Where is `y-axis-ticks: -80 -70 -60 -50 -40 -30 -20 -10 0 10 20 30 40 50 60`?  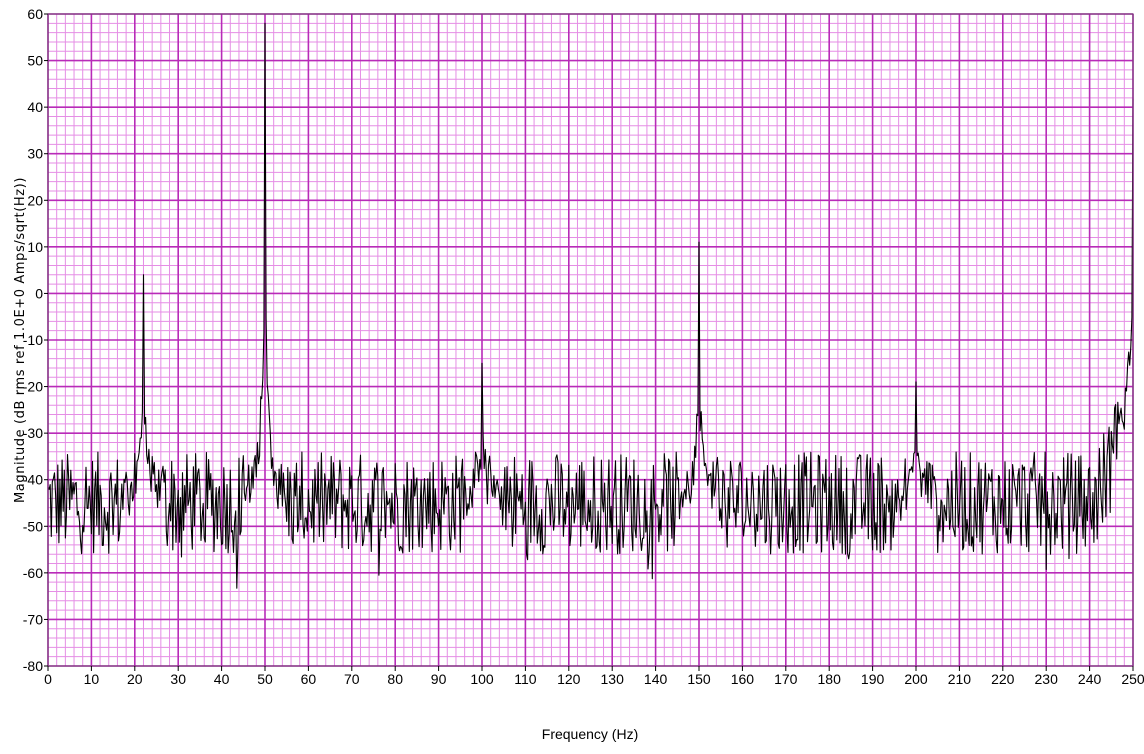 y-axis-ticks: -80 -70 -60 -50 -40 -30 -20 -10 0 10 20 30 40 50 60 is located at coordinates (35, 340).